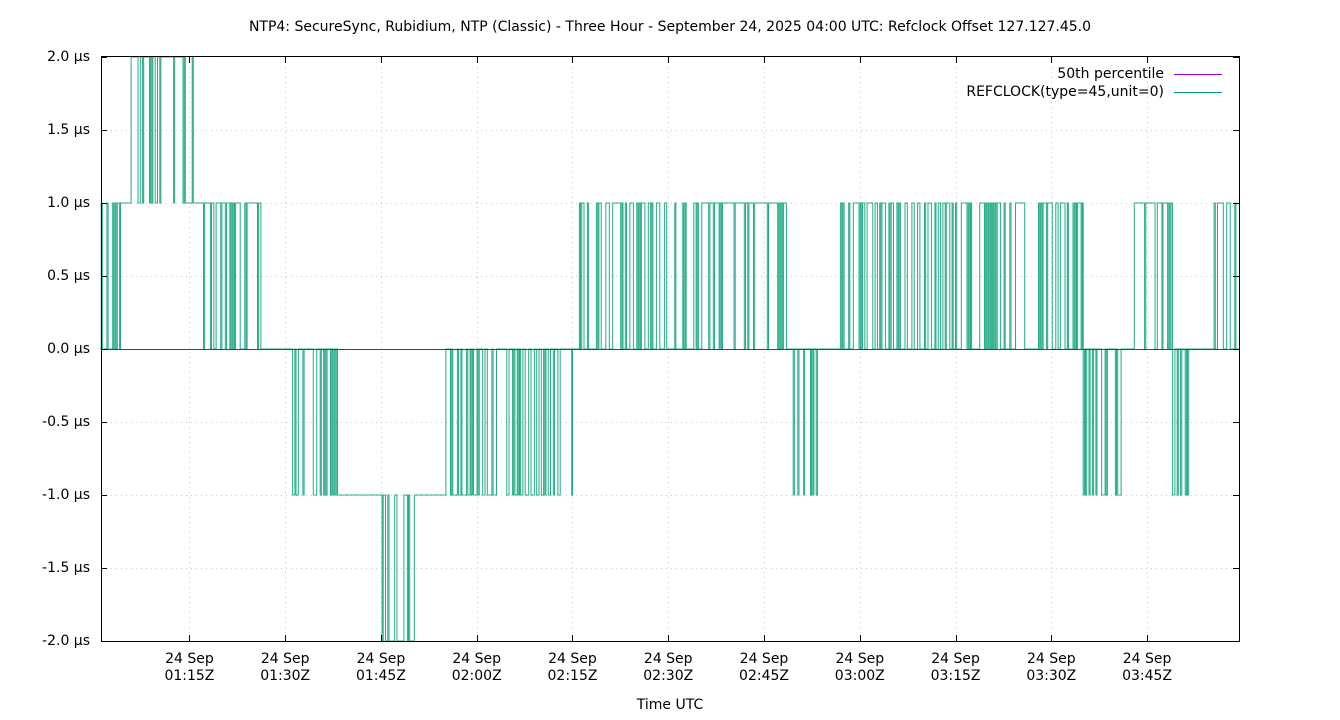 Image resolution: width=1340 pixels, height=720 pixels. I want to click on y-tick-label: 0.0 µs, so click(68, 349).